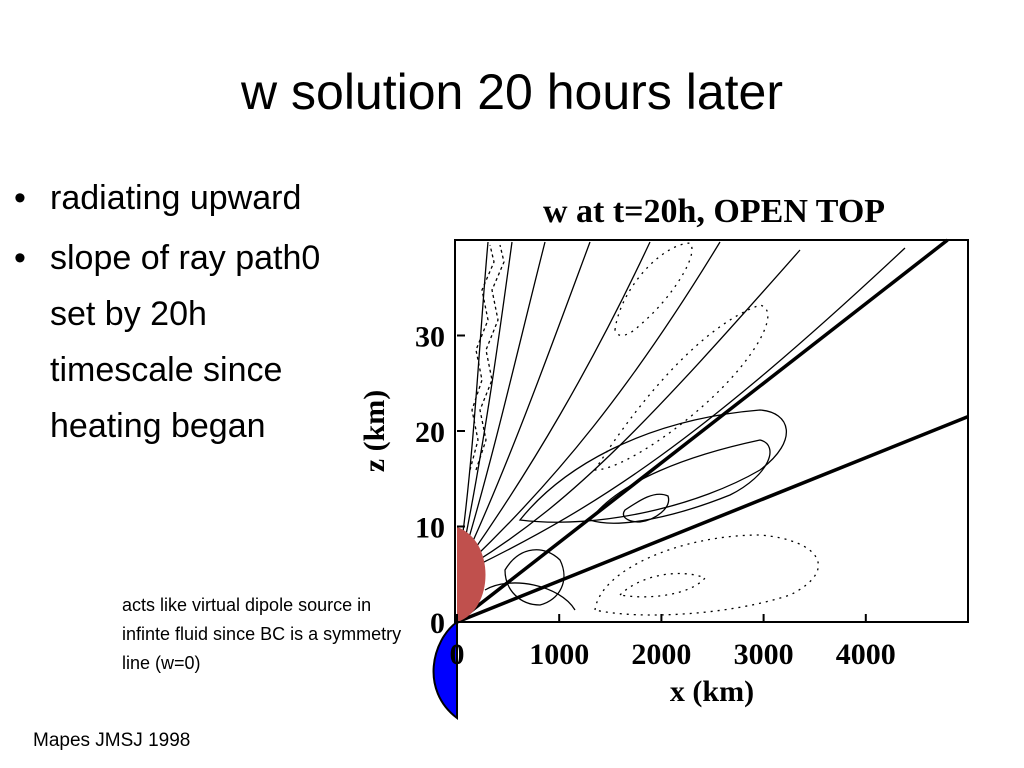  Describe the element at coordinates (457, 654) in the screenshot. I see `x-tick-label: 0` at that location.